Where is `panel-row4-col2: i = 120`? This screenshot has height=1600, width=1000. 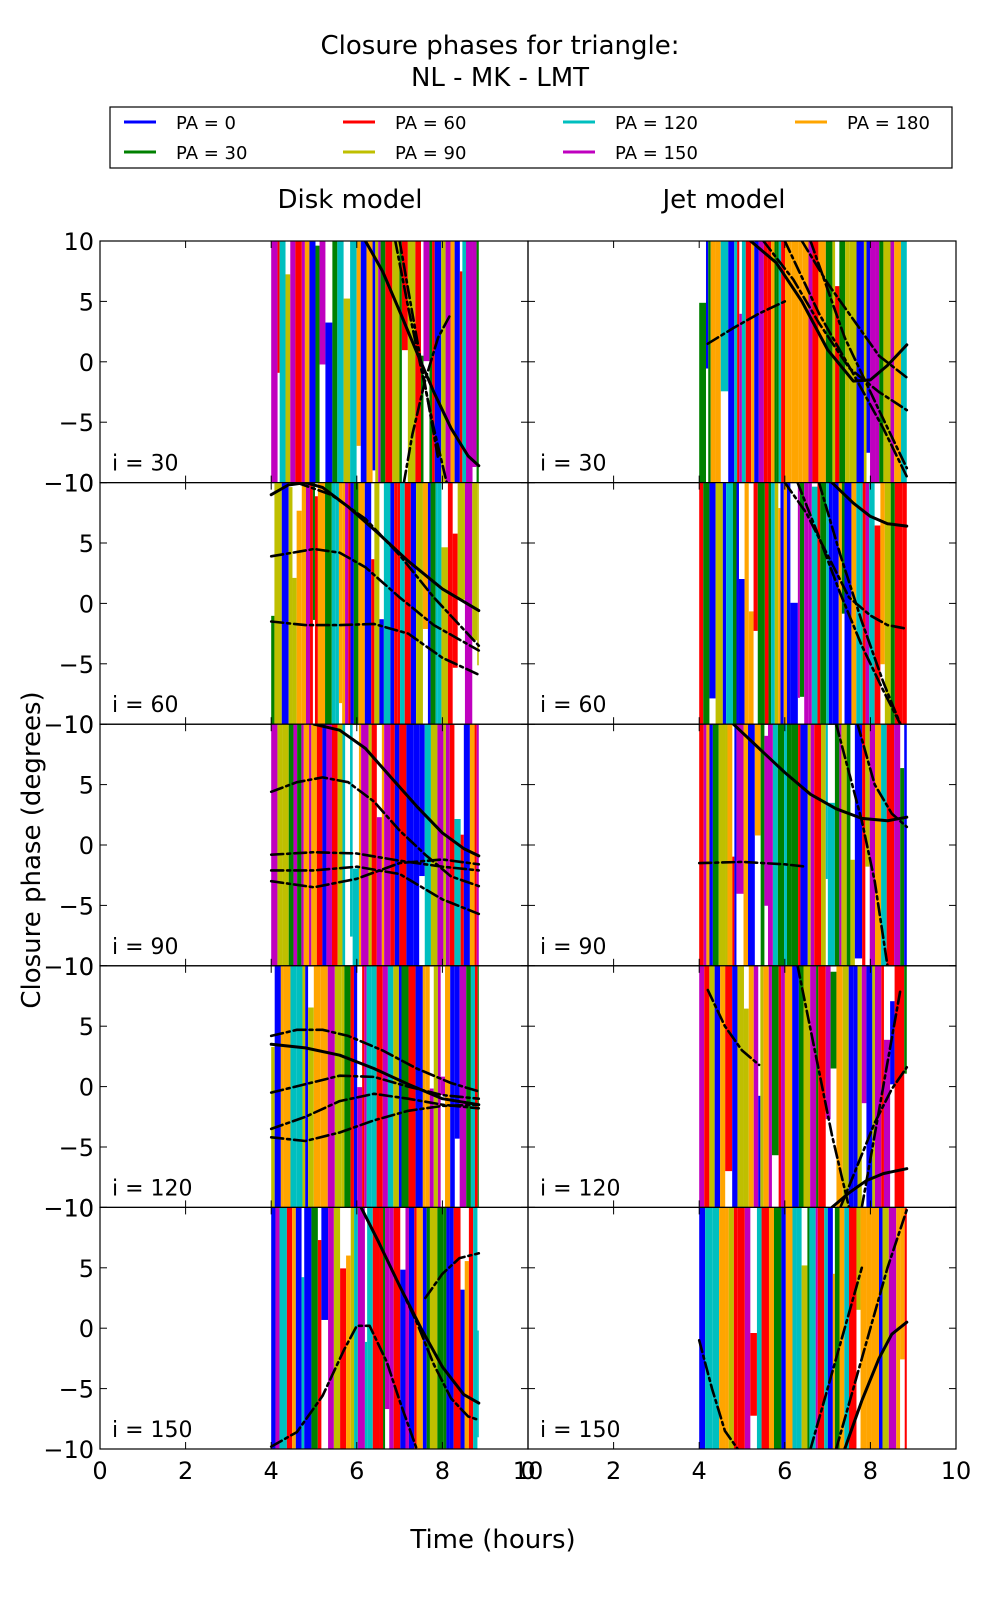 panel-row4-col2: i = 120 is located at coordinates (742, 1086).